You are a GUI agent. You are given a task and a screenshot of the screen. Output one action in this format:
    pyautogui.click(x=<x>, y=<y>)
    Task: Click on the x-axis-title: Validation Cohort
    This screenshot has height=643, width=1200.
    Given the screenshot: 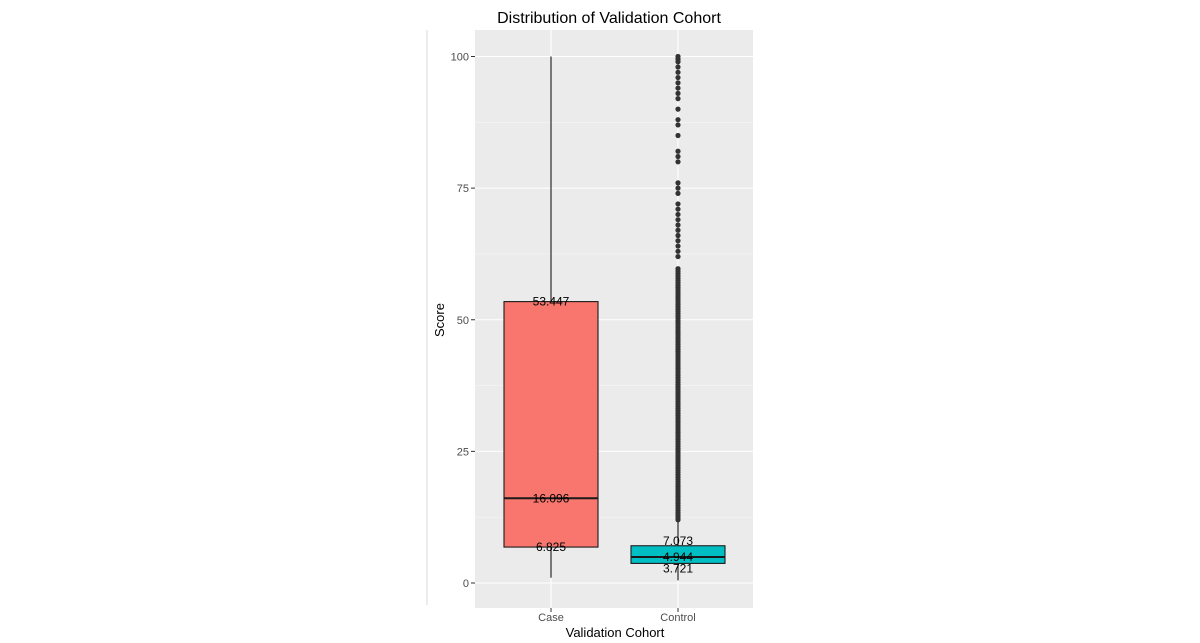 What is the action you would take?
    pyautogui.click(x=615, y=632)
    